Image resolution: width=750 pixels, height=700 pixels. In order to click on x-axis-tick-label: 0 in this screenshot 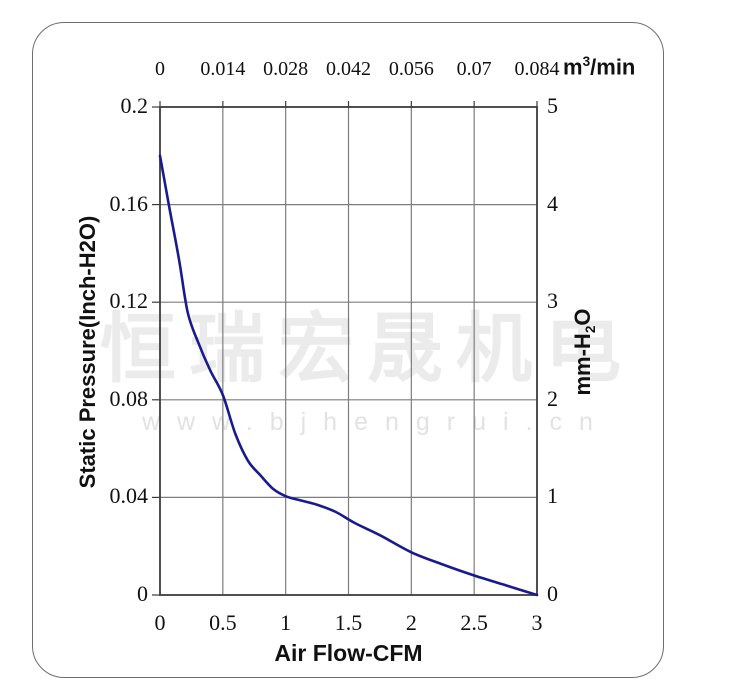, I will do `click(160, 622)`.